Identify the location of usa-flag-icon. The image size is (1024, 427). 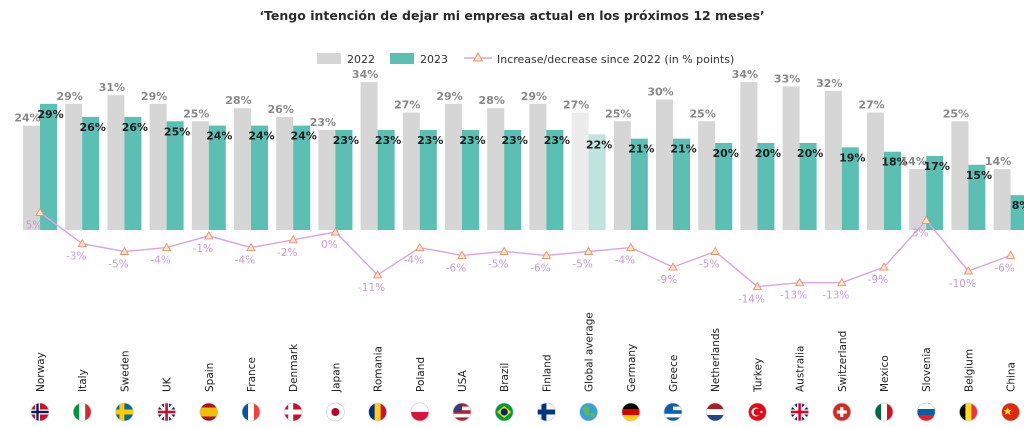
(462, 412).